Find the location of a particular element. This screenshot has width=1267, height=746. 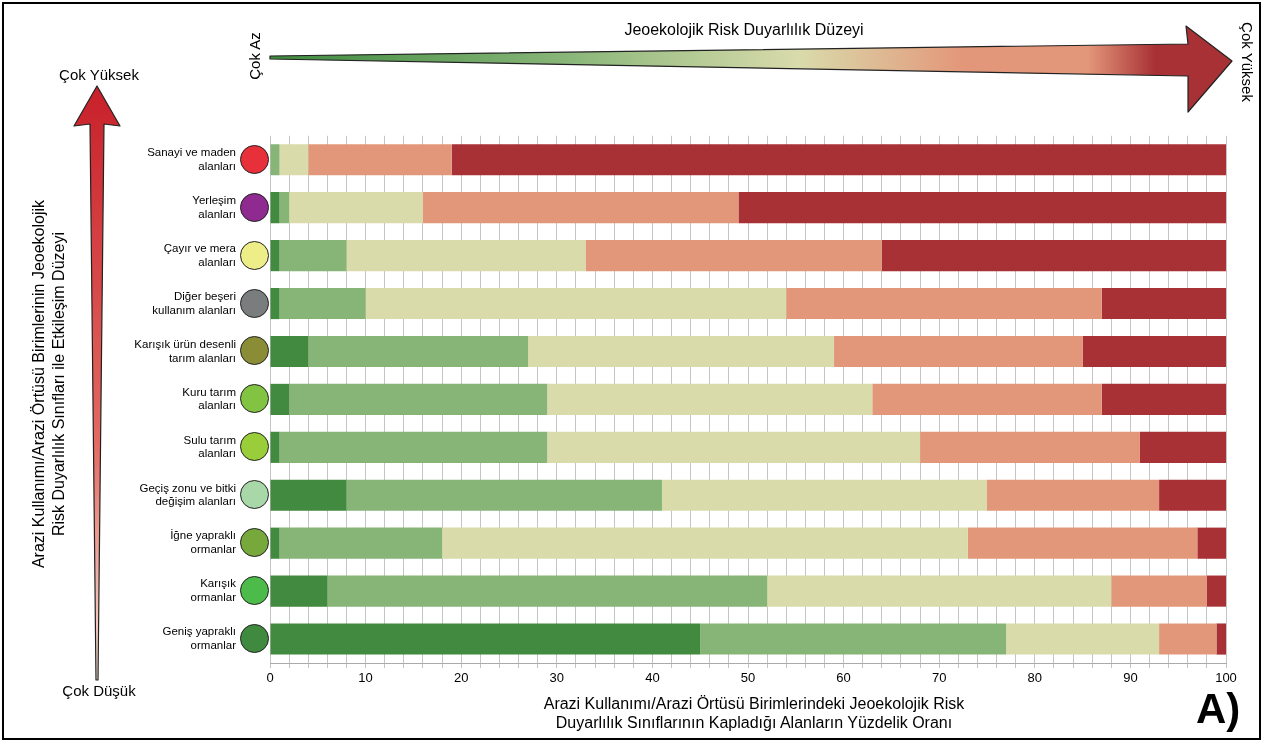

text: A) is located at coordinates (1218, 708).